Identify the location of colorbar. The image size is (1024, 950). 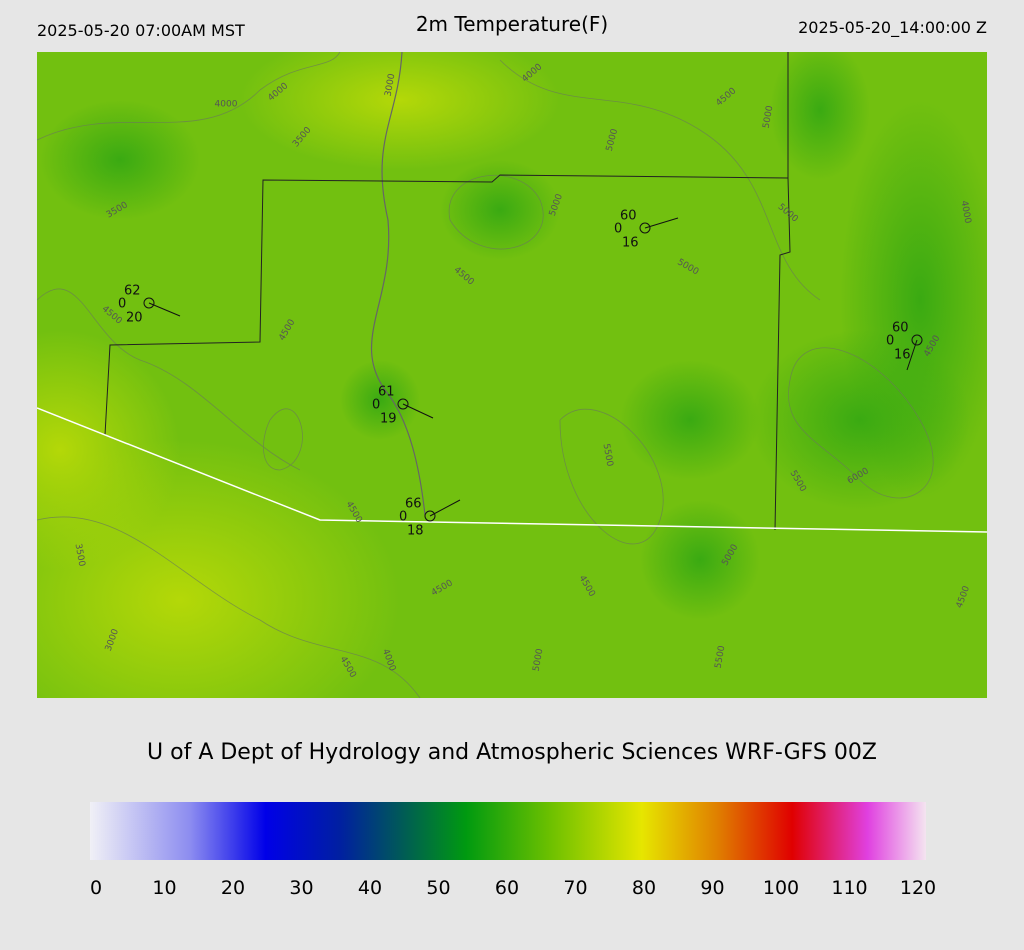
(508, 831).